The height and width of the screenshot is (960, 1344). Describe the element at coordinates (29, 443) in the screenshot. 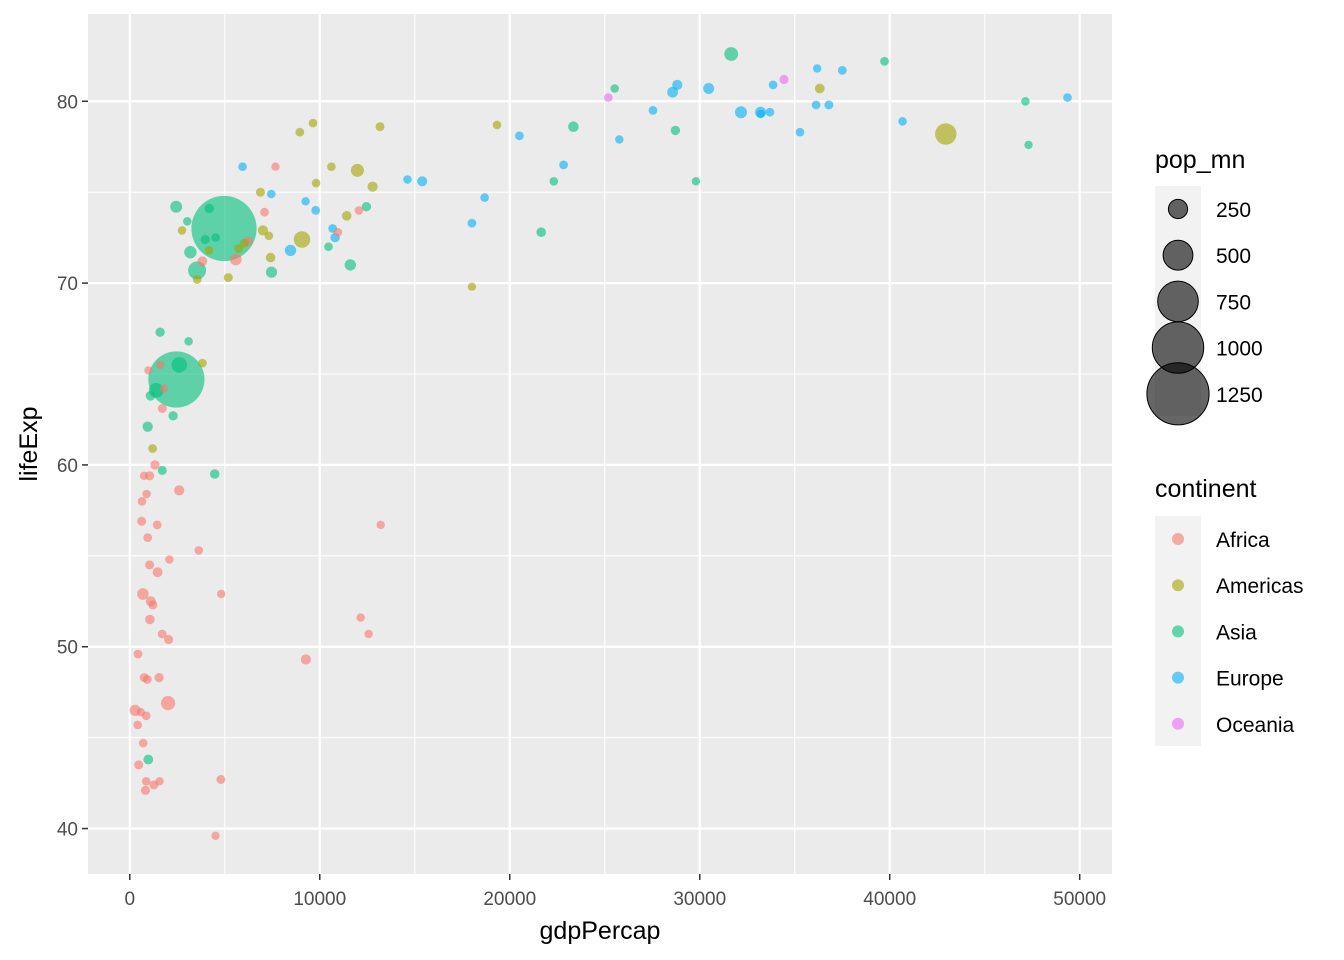

I see `y-axis-title: lifeExp` at that location.